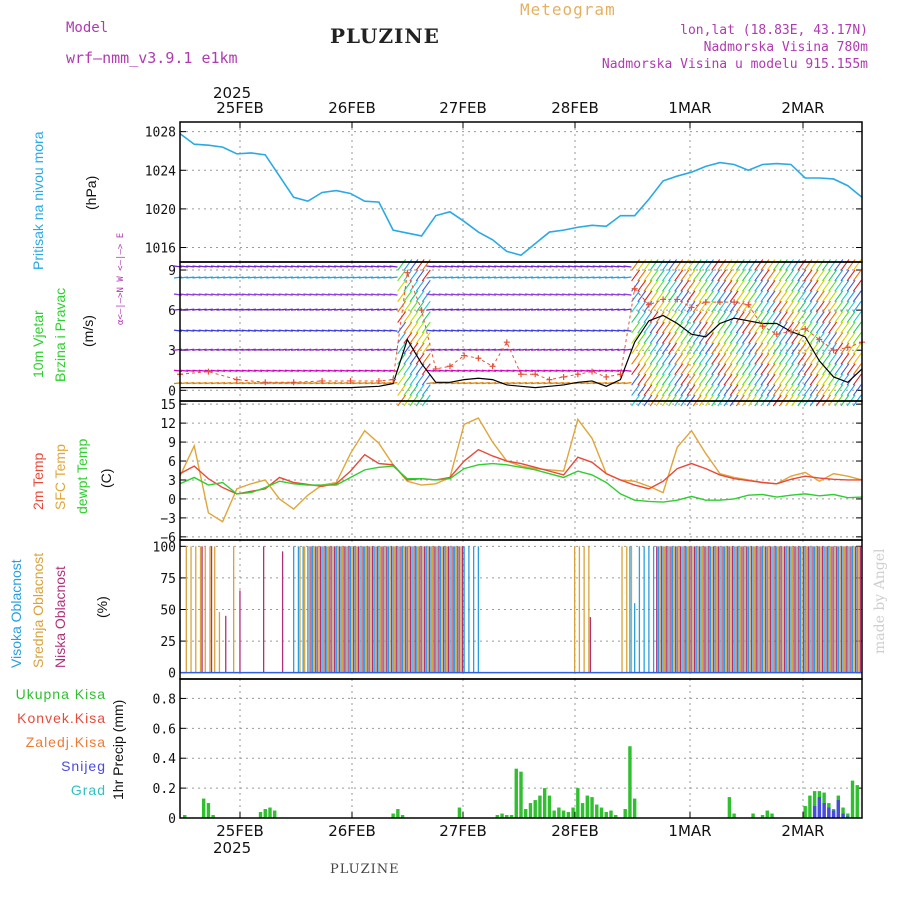 The width and height of the screenshot is (900, 900). What do you see at coordinates (172, 500) in the screenshot?
I see `y-tick-label: 0` at bounding box center [172, 500].